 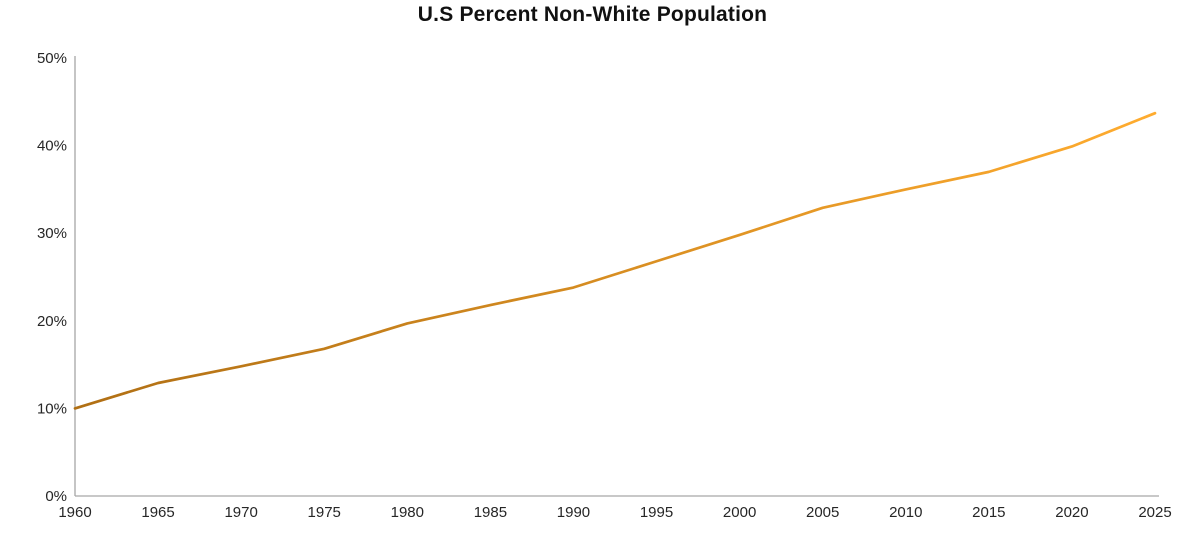 What do you see at coordinates (822, 512) in the screenshot?
I see `x-tick-label: 2005` at bounding box center [822, 512].